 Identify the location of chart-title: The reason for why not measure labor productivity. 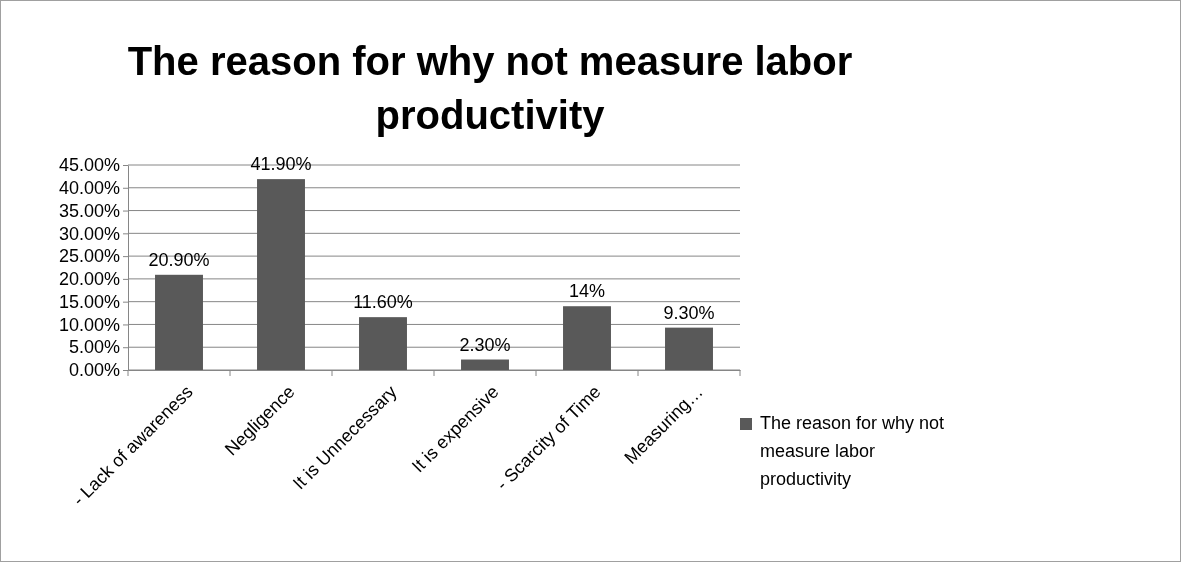
(490, 88).